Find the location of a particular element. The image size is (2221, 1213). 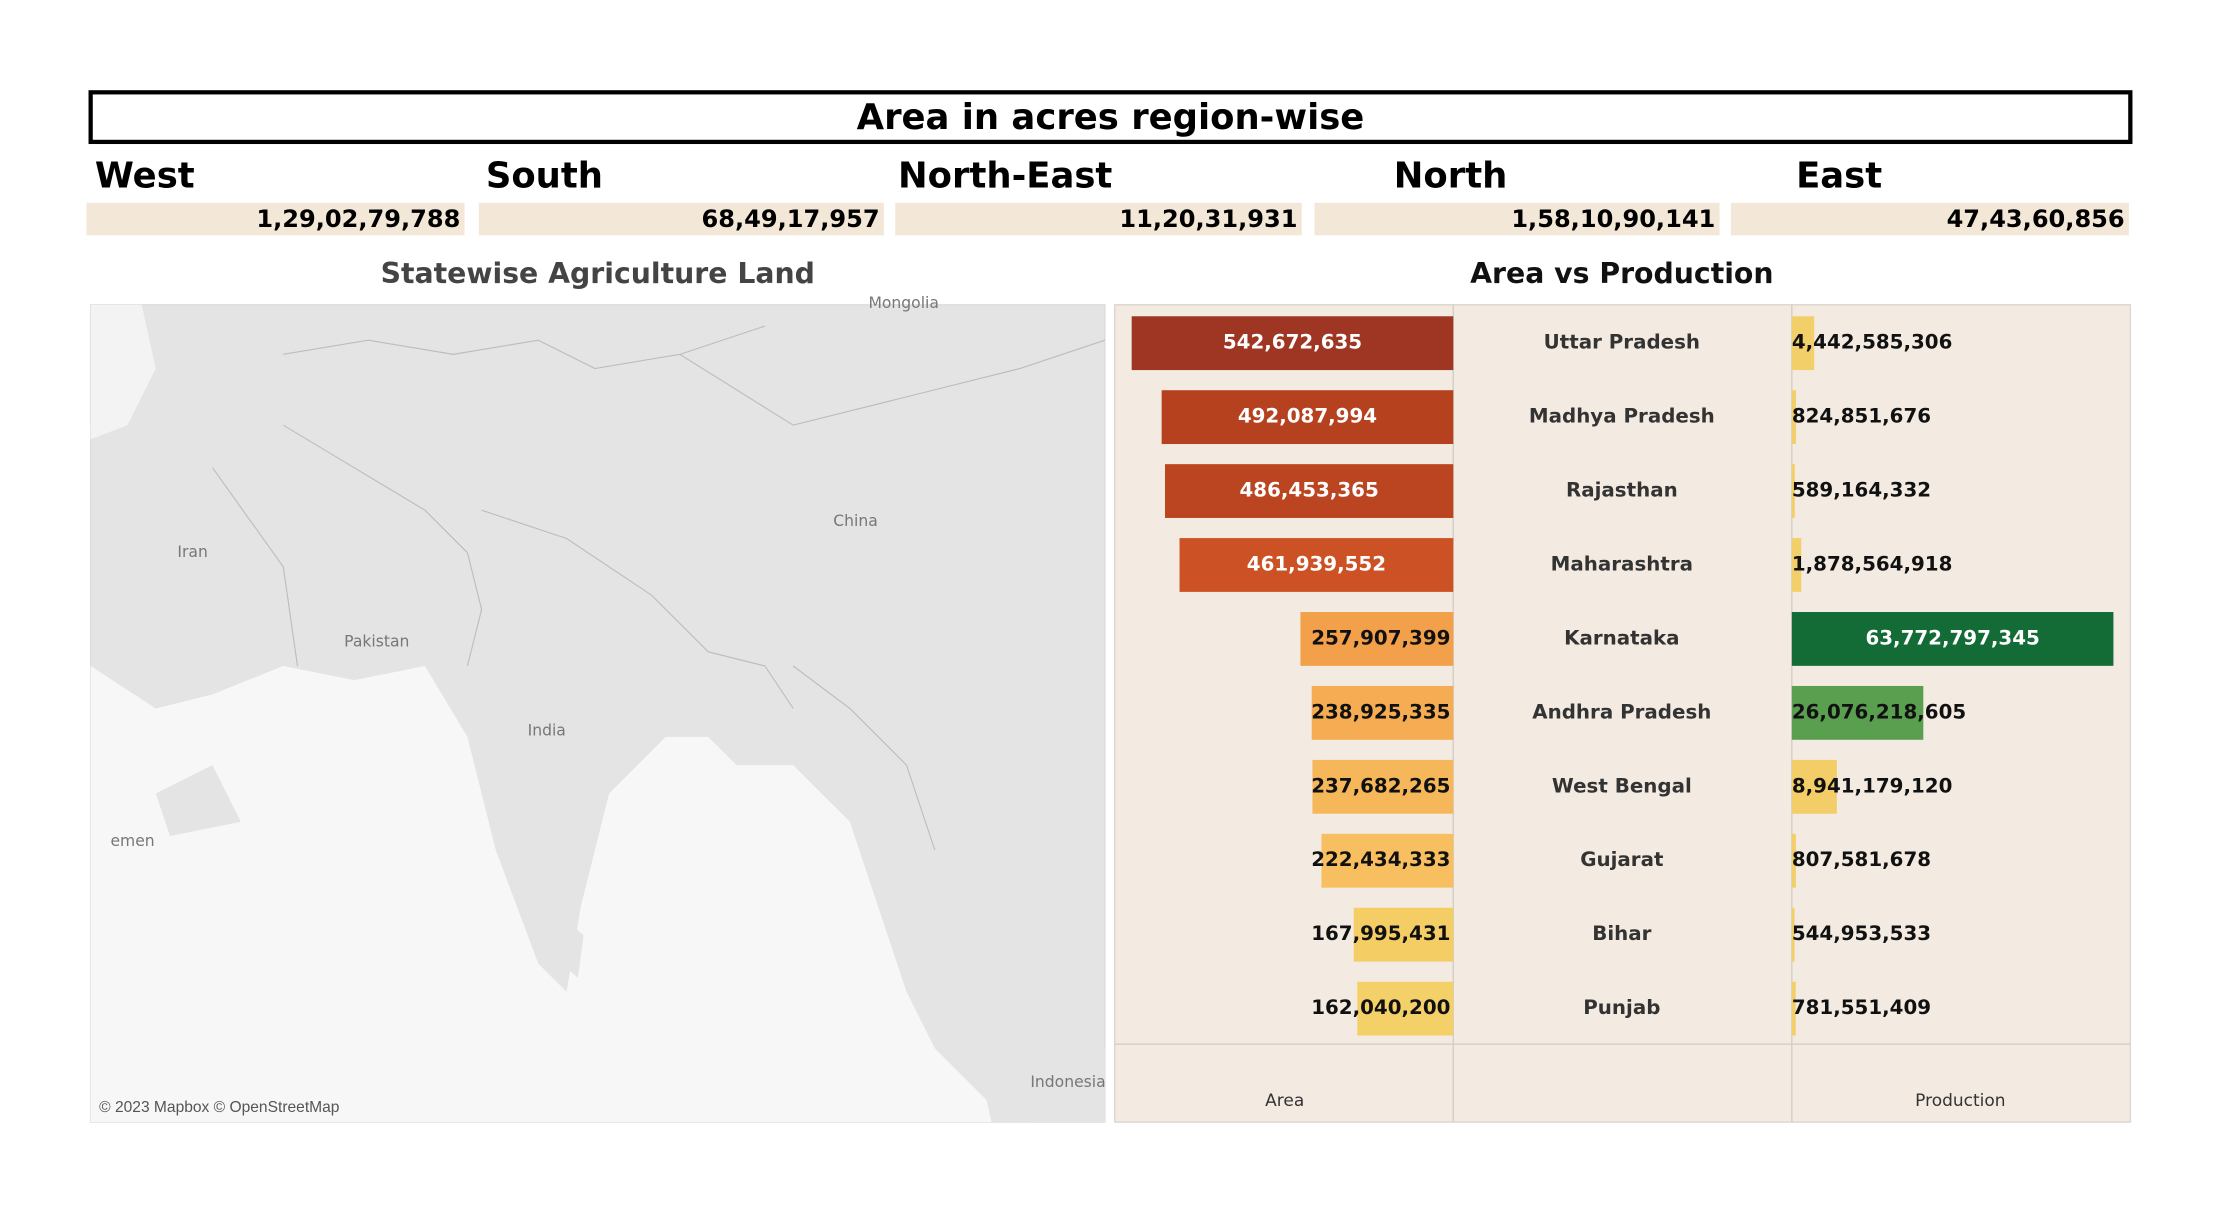

bar-value-label: 807,581,678 is located at coordinates (1861, 859).